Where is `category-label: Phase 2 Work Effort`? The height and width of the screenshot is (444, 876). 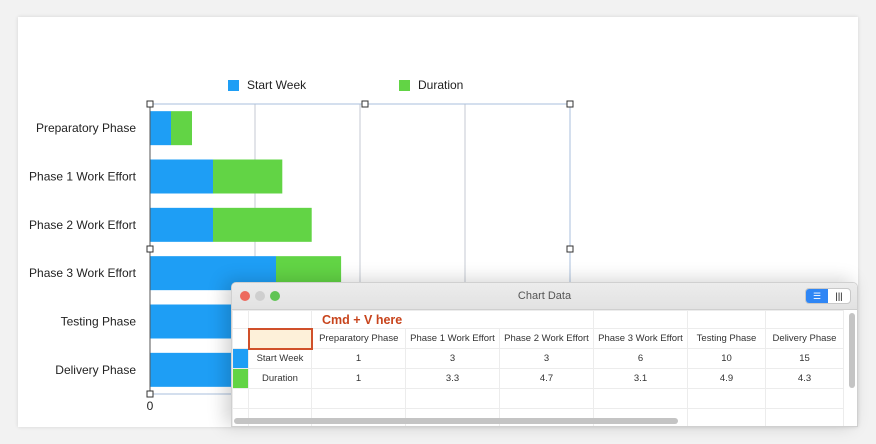
category-label: Phase 2 Work Effort is located at coordinates (83, 225).